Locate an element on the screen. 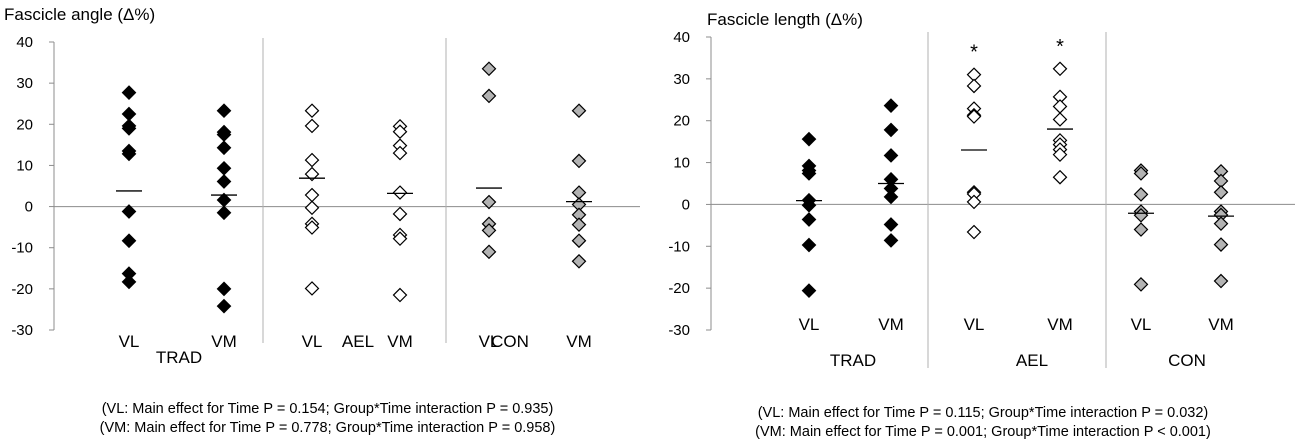  y-tick-label: 10 is located at coordinates (681, 163).